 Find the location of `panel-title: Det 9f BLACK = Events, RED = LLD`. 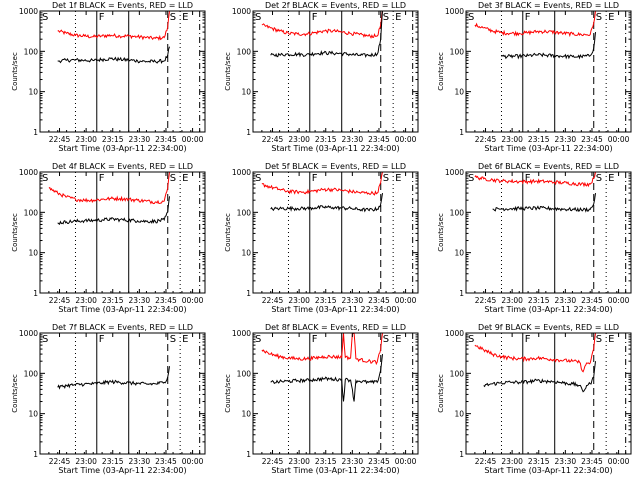

panel-title: Det 9f BLACK = Events, RED = LLD is located at coordinates (548, 327).